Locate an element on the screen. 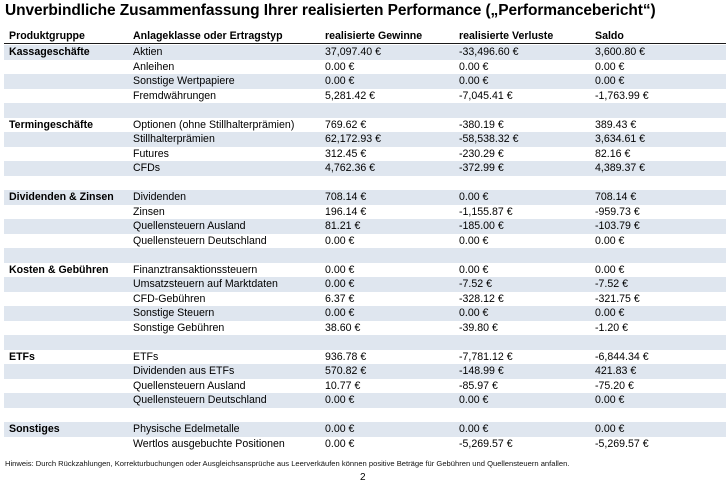  row-loss: -230.29 € is located at coordinates (481, 153).